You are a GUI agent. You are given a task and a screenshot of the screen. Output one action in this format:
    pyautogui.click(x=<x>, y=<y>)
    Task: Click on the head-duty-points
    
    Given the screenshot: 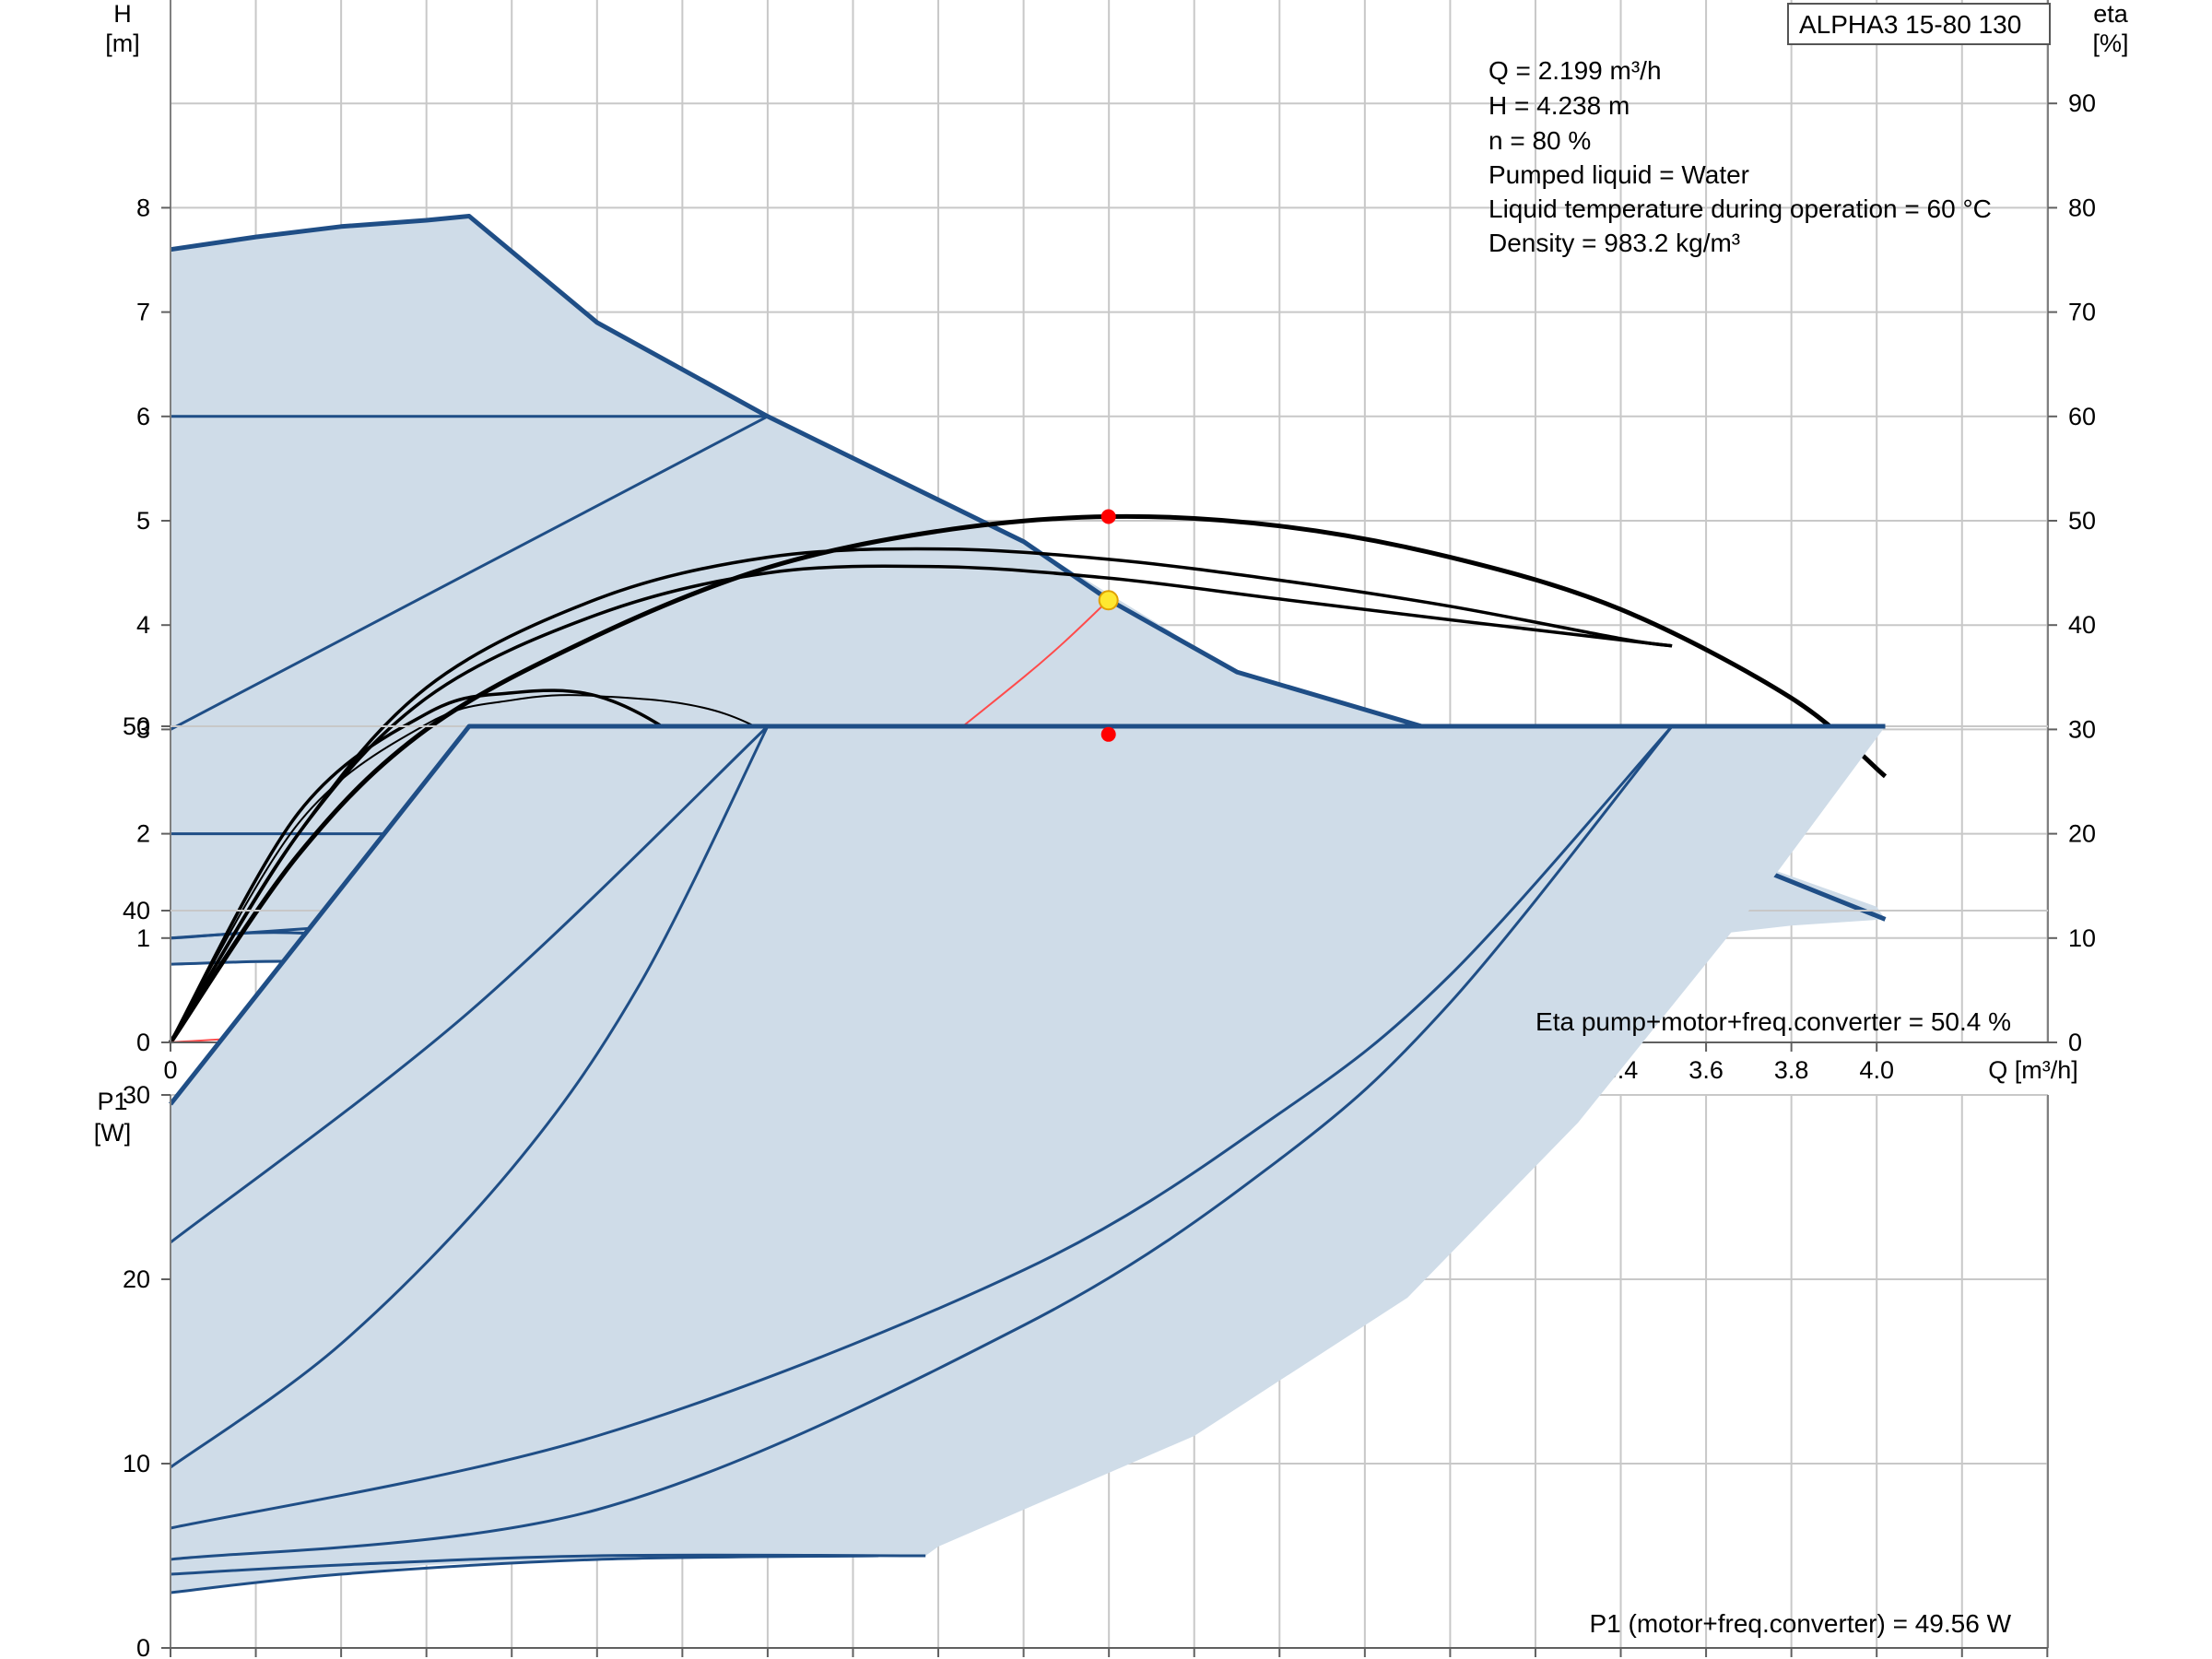 What is the action you would take?
    pyautogui.click(x=1108, y=560)
    